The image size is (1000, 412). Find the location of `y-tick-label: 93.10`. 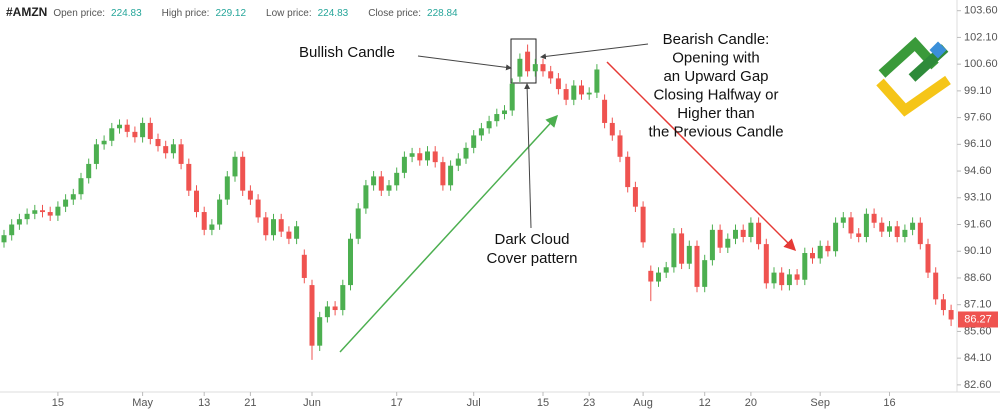

y-tick-label: 93.10 is located at coordinates (978, 198).